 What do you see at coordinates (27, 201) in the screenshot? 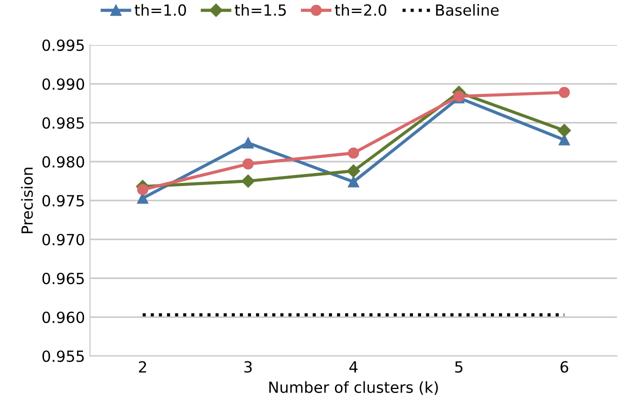
I see `y-axis-title: Precision` at bounding box center [27, 201].